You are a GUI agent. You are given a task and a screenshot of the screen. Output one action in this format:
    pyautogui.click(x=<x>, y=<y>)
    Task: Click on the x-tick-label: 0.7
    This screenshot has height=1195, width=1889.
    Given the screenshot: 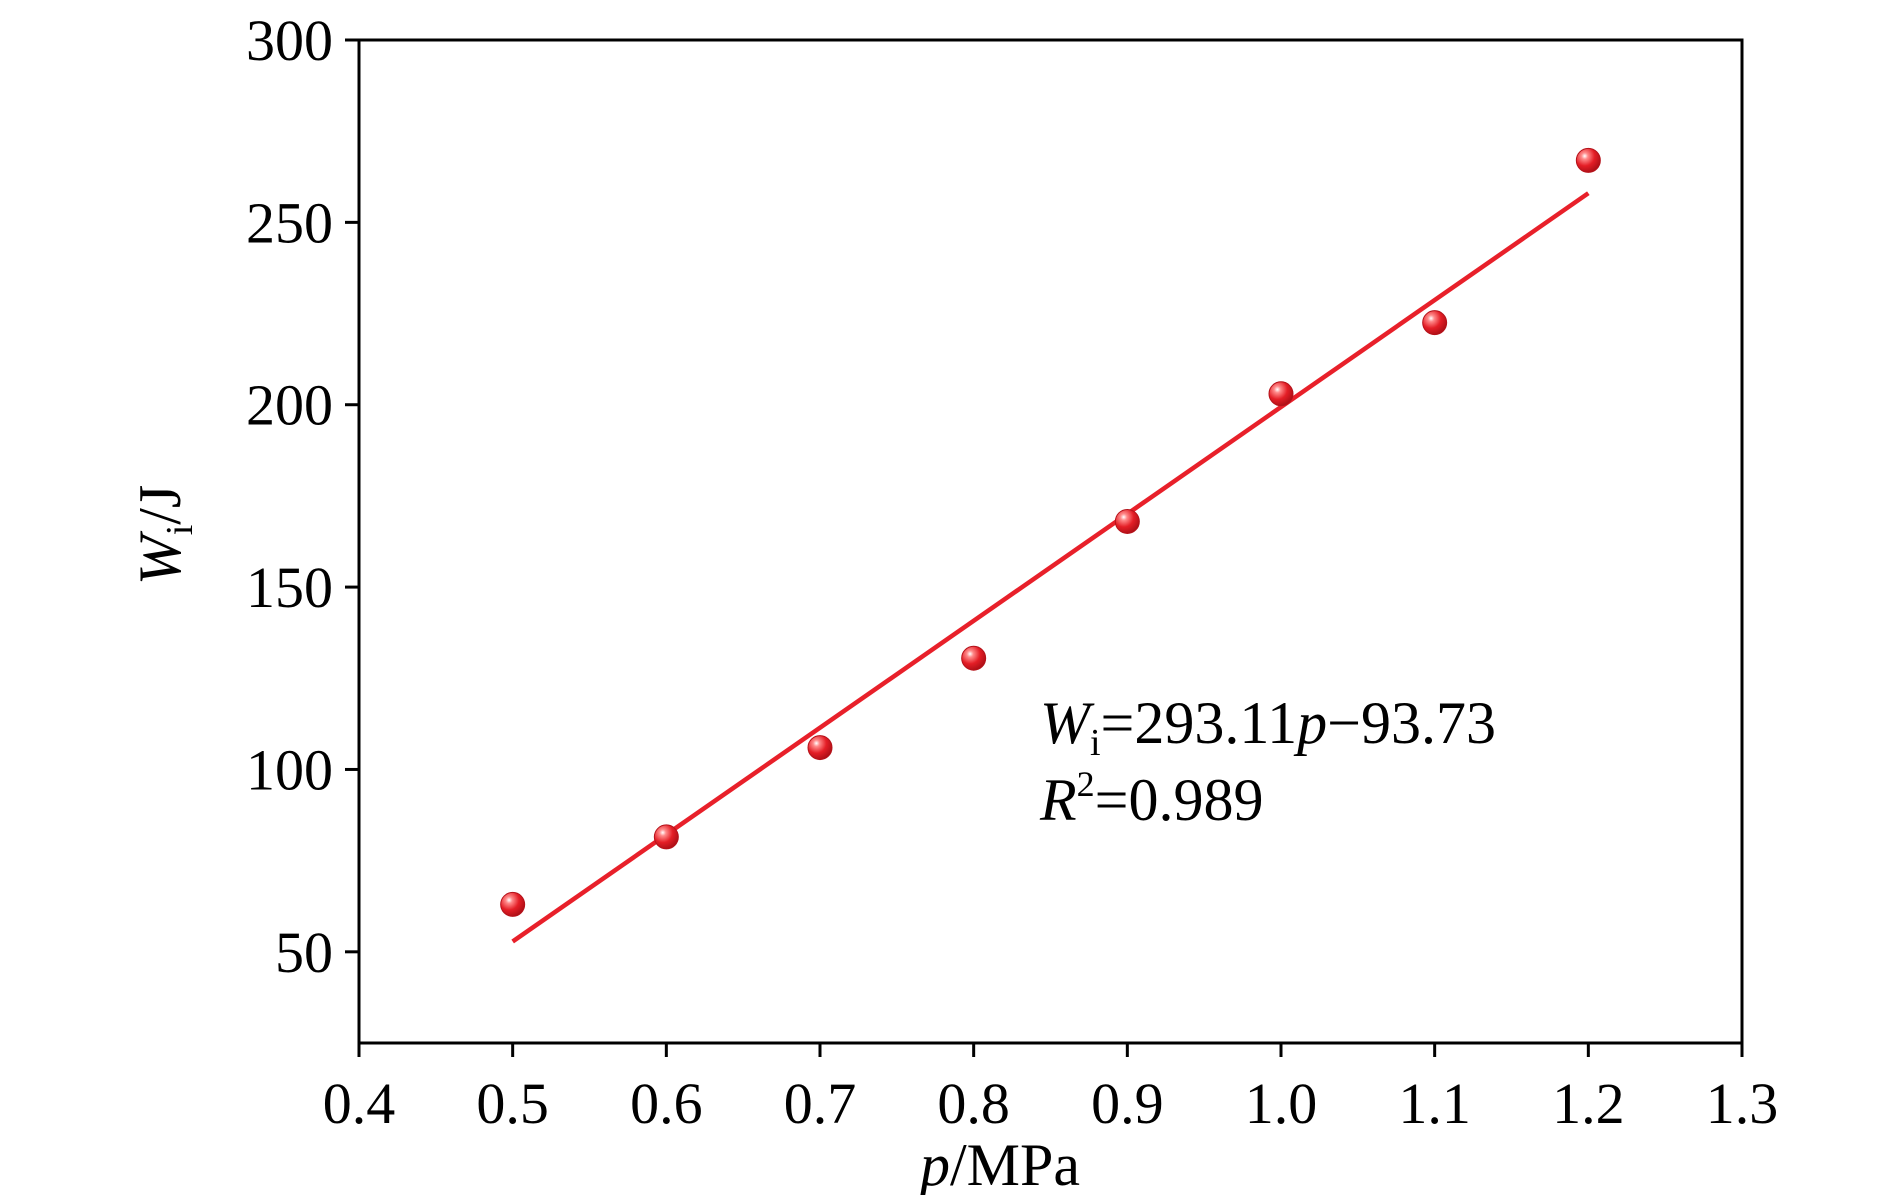 What is the action you would take?
    pyautogui.click(x=820, y=1103)
    